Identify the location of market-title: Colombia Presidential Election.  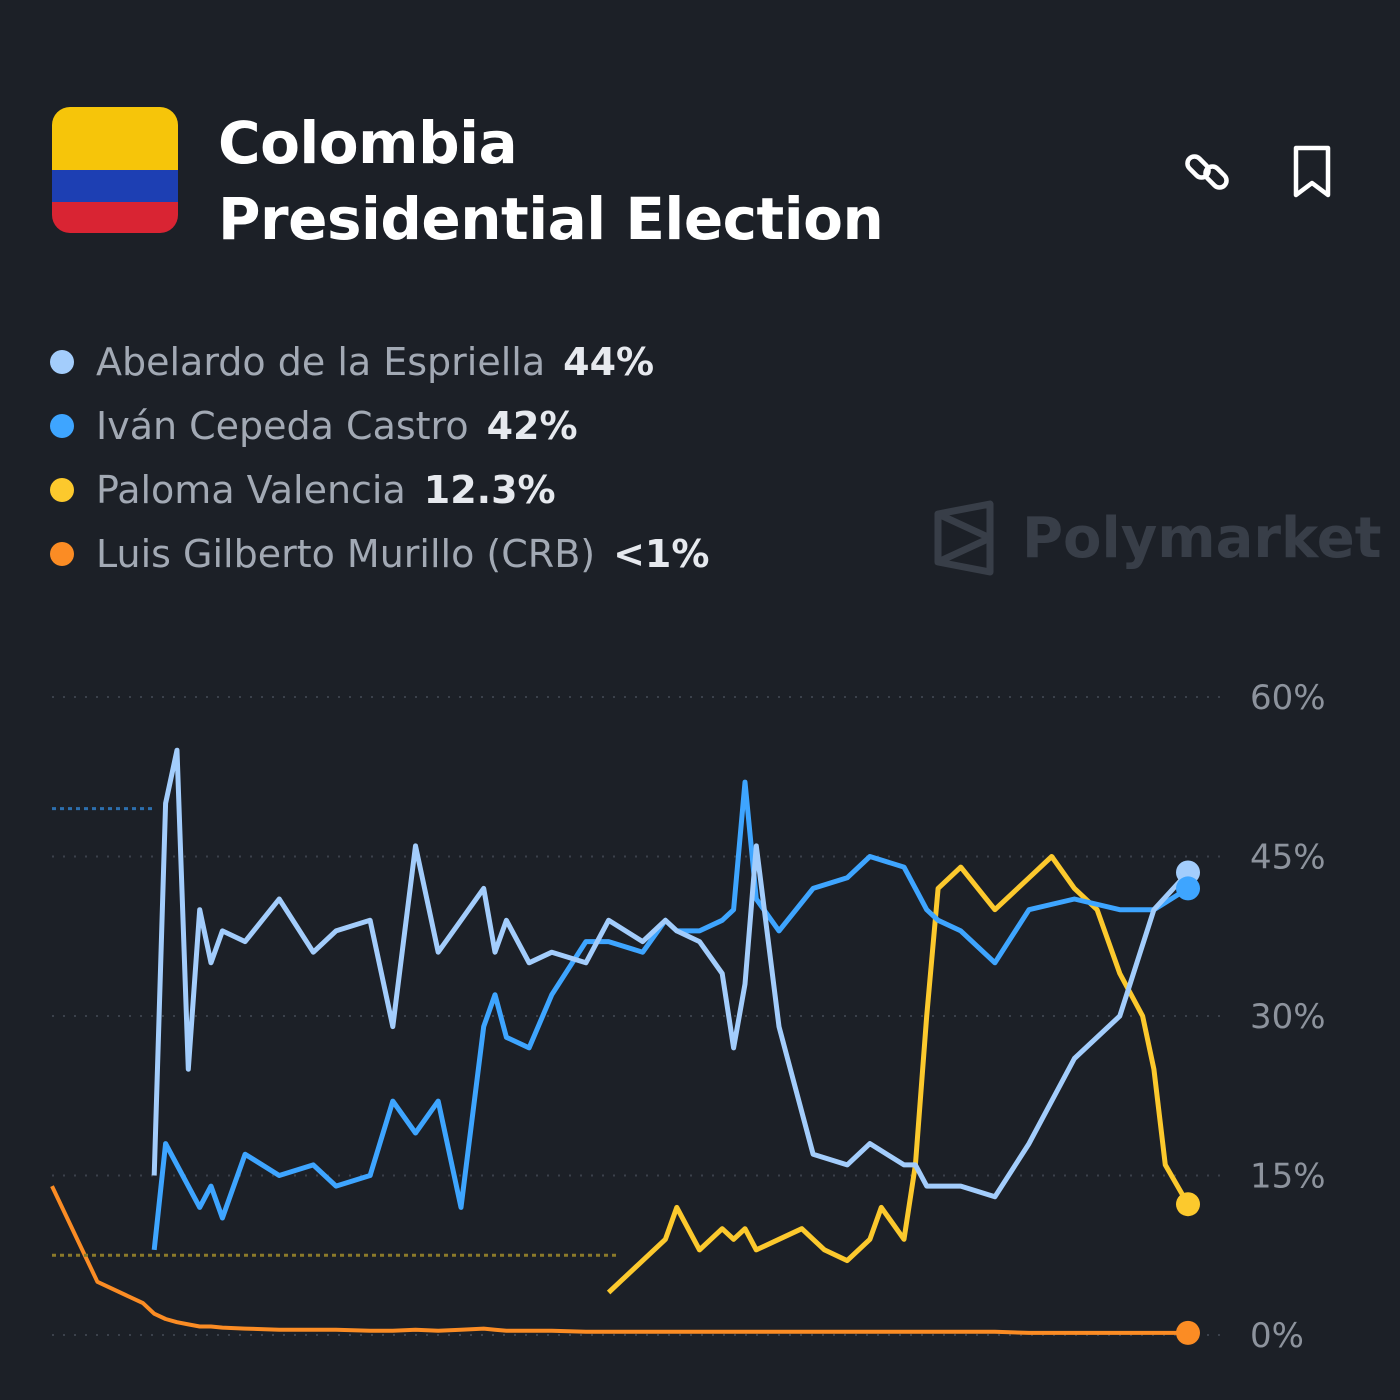
(551, 181).